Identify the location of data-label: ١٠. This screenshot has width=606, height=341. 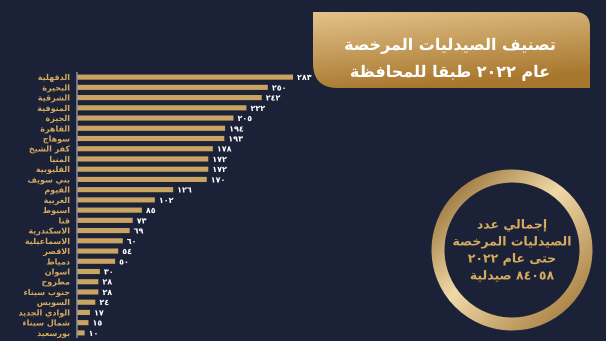
(93, 333).